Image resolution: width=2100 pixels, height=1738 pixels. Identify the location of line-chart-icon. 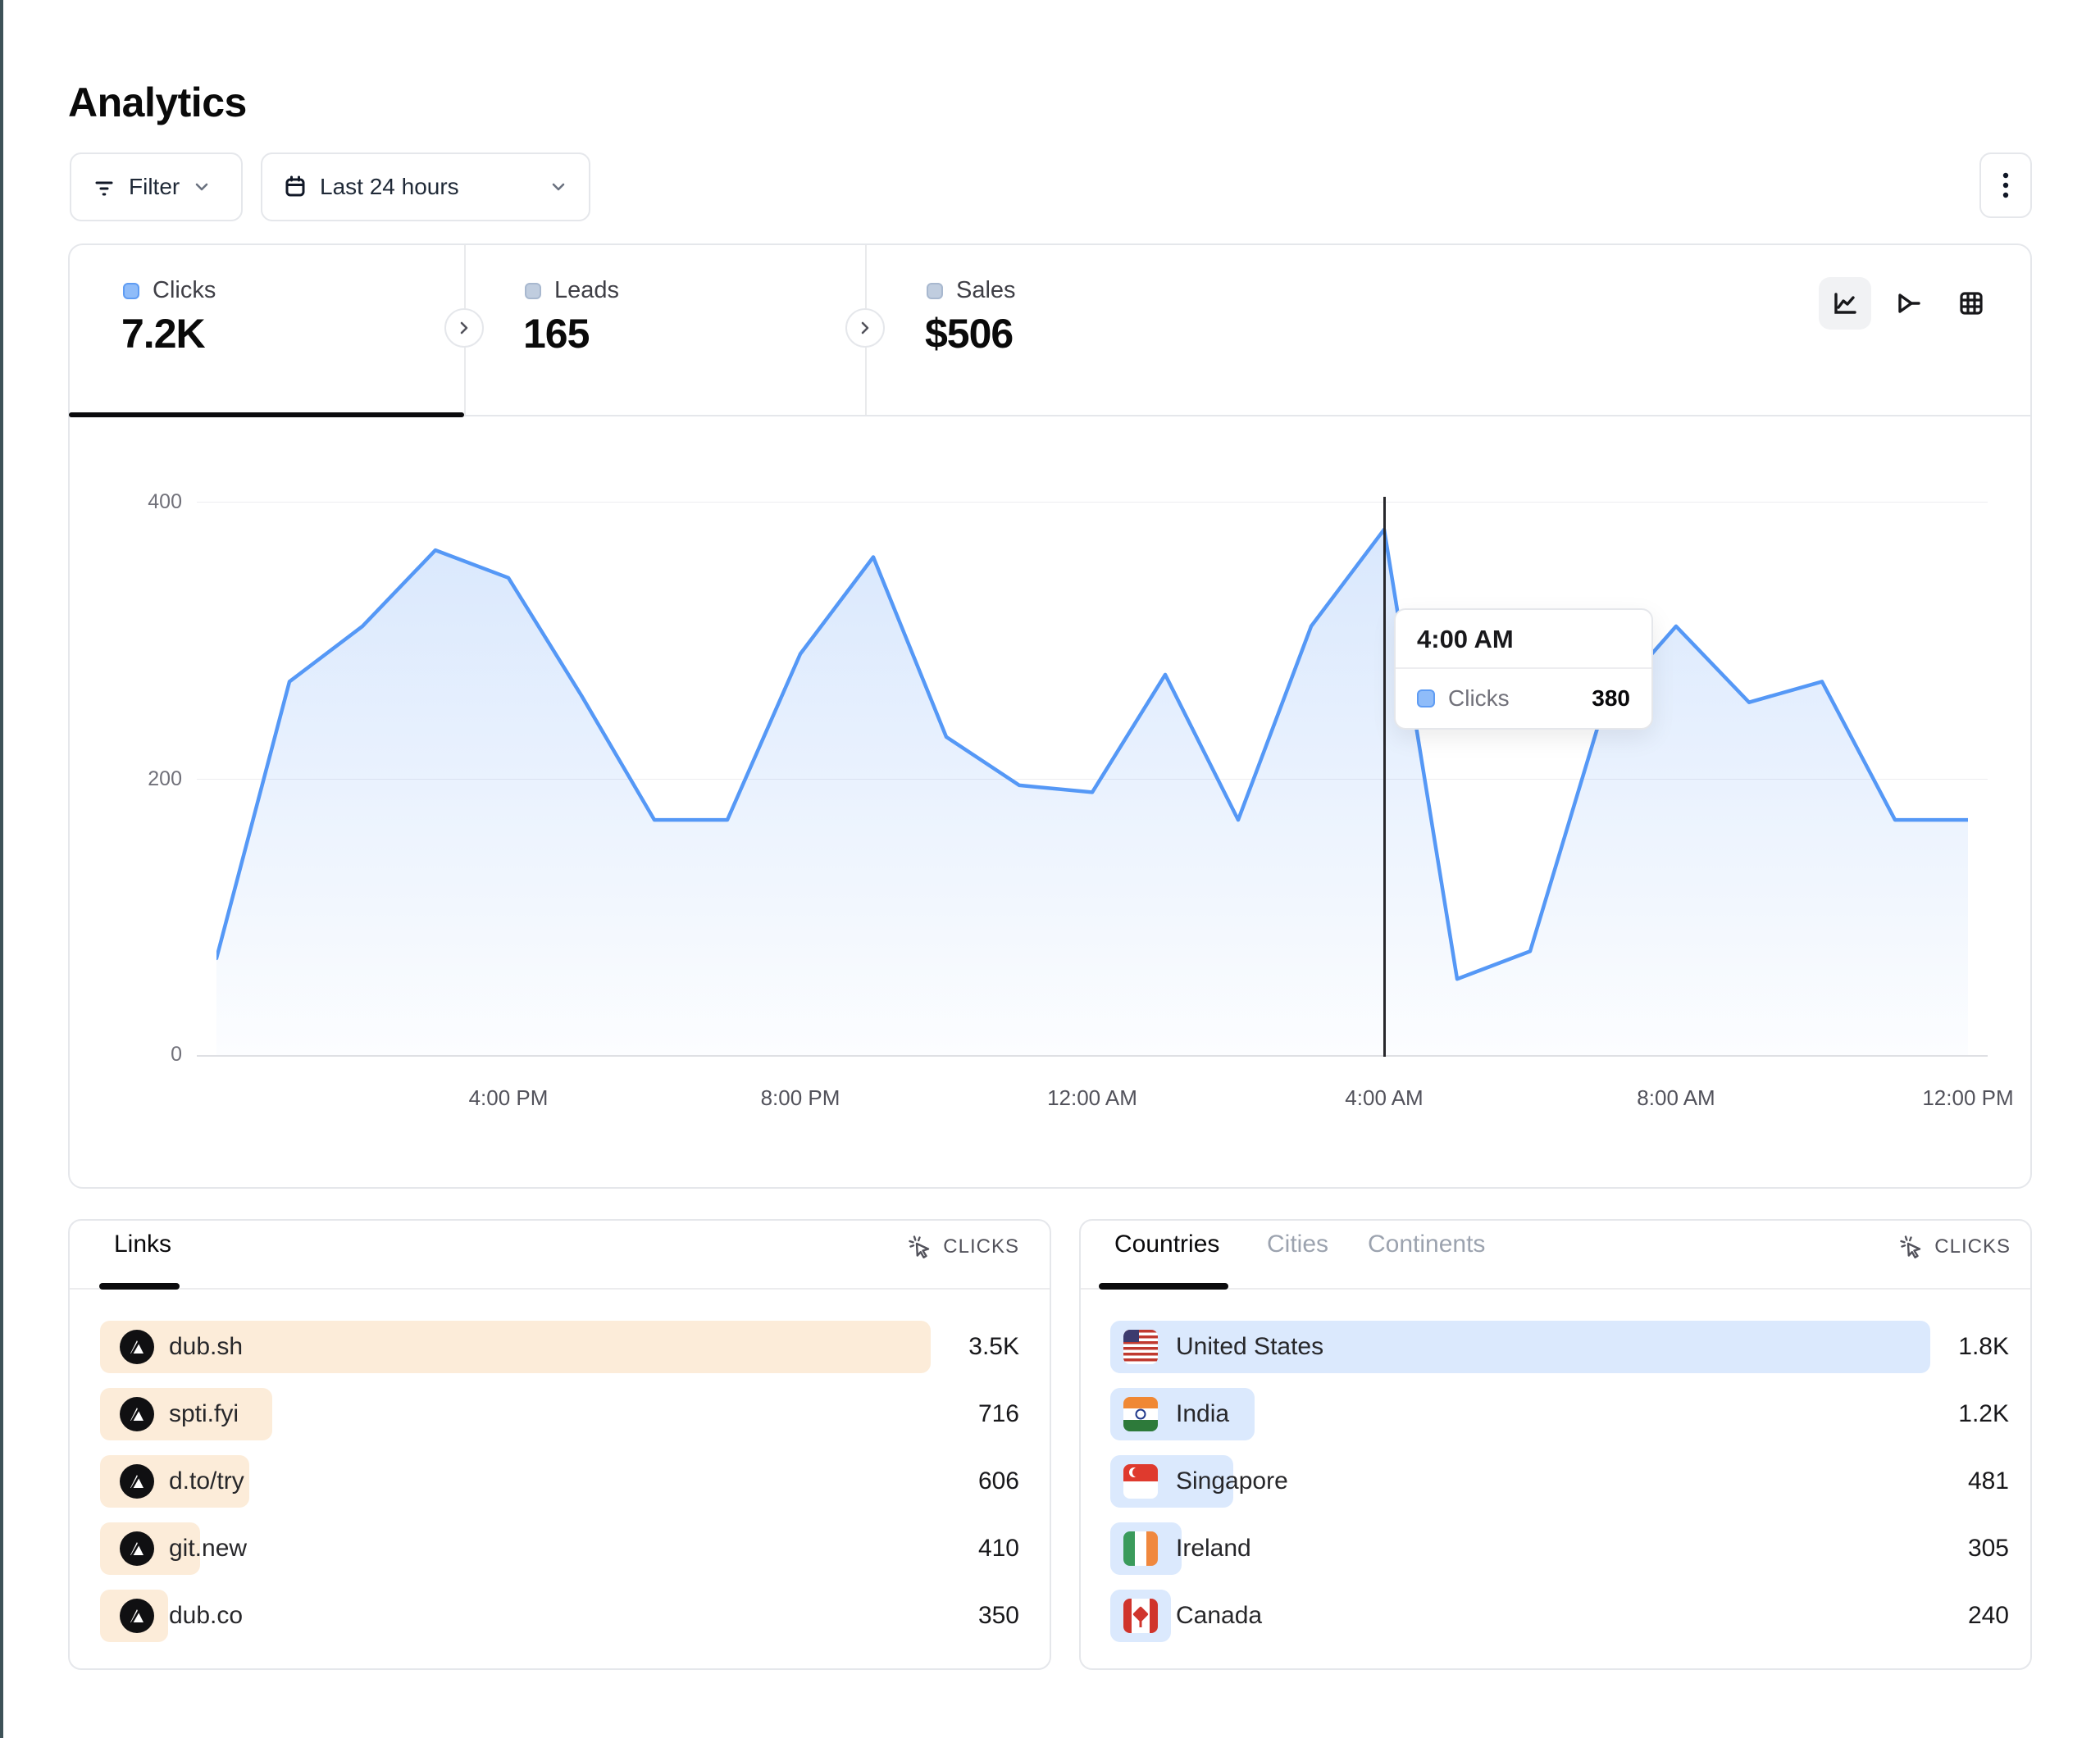
(1845, 303).